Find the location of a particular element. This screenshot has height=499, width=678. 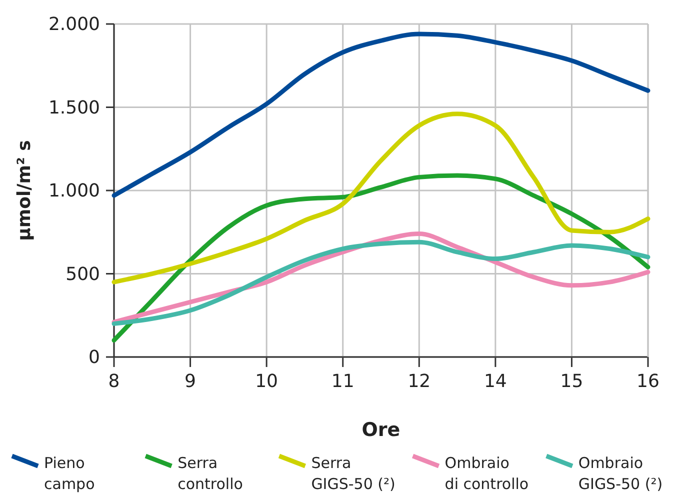

x-tick-label: 14 is located at coordinates (495, 381).